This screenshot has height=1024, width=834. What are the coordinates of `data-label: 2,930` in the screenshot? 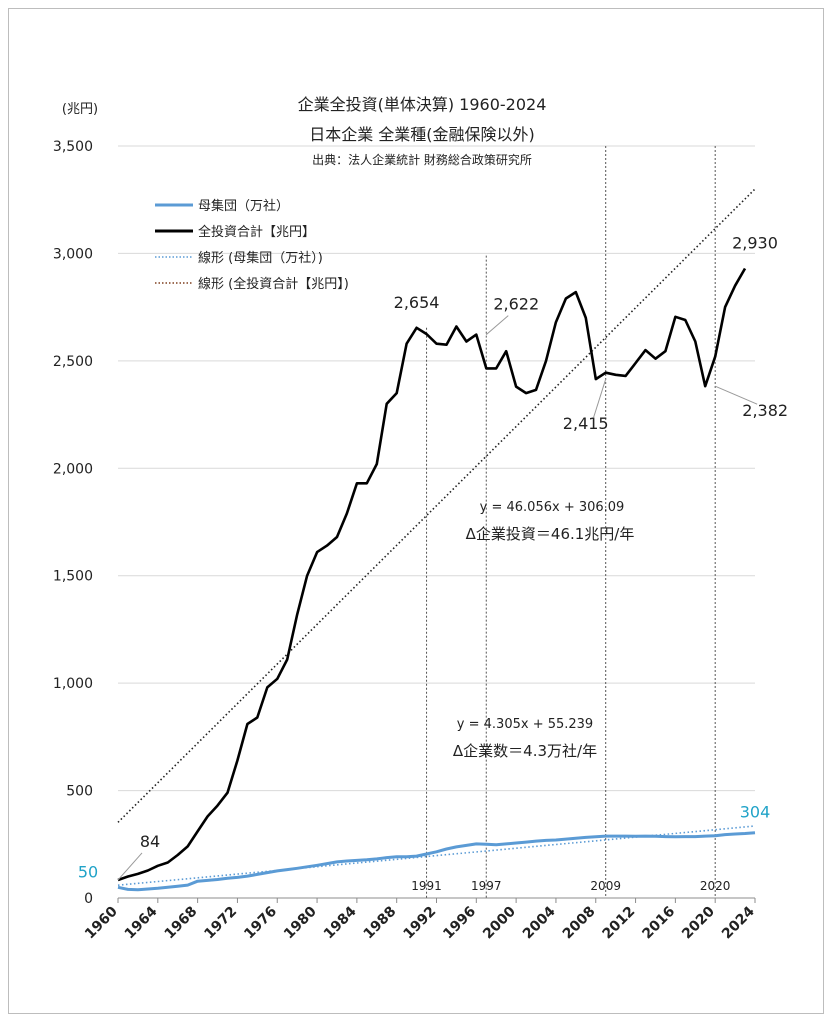 It's located at (755, 242).